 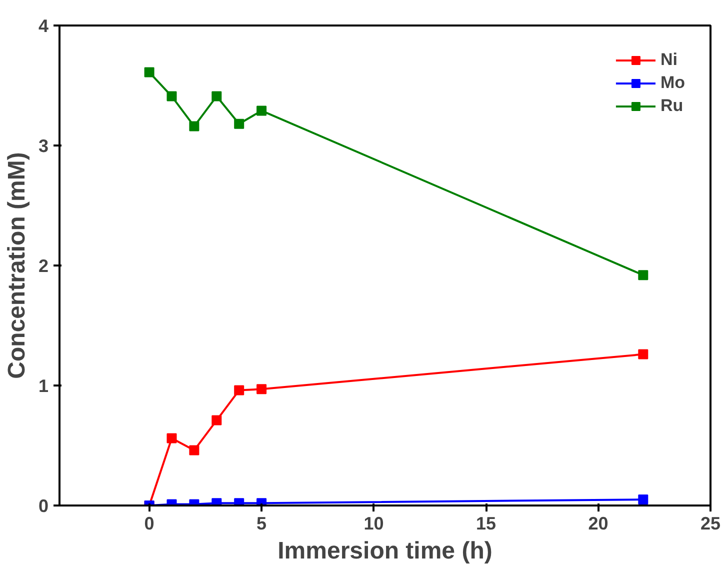 What do you see at coordinates (710, 524) in the screenshot?
I see `x-tick-label: 25` at bounding box center [710, 524].